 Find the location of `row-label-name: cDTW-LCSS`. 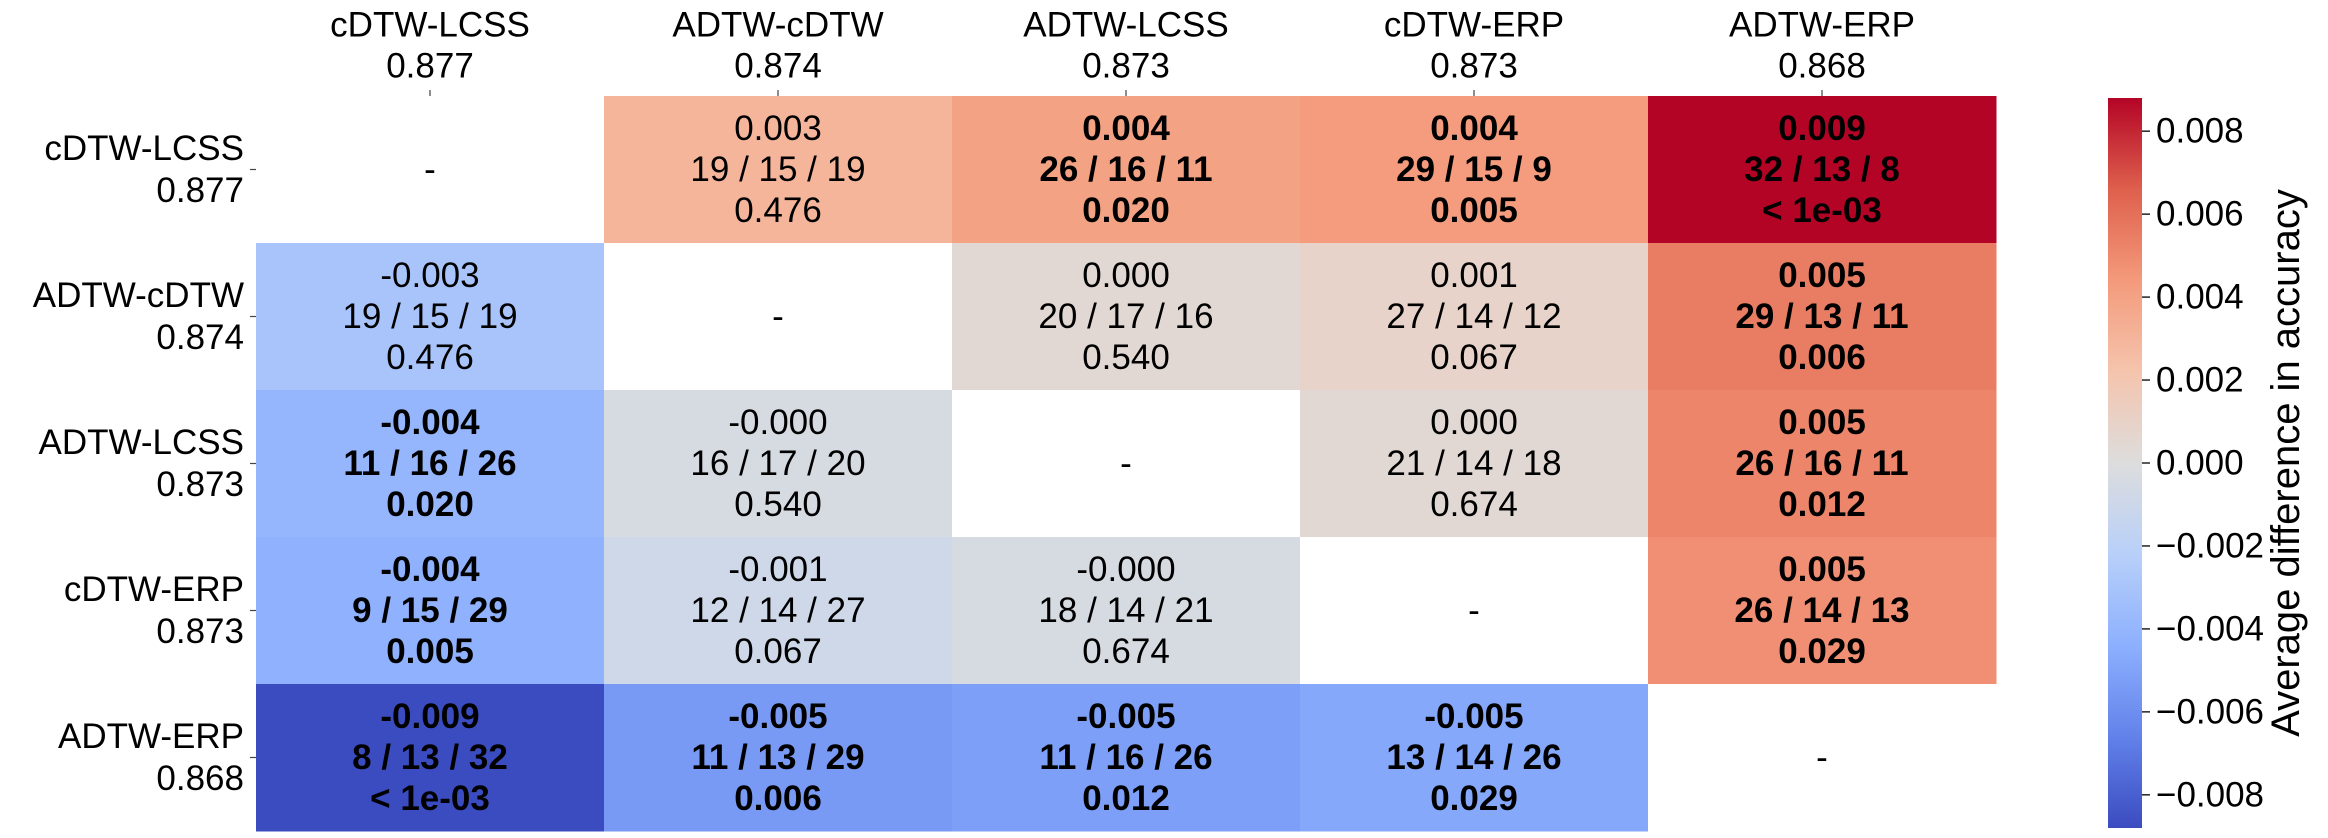

row-label-name: cDTW-LCSS is located at coordinates (144, 148).